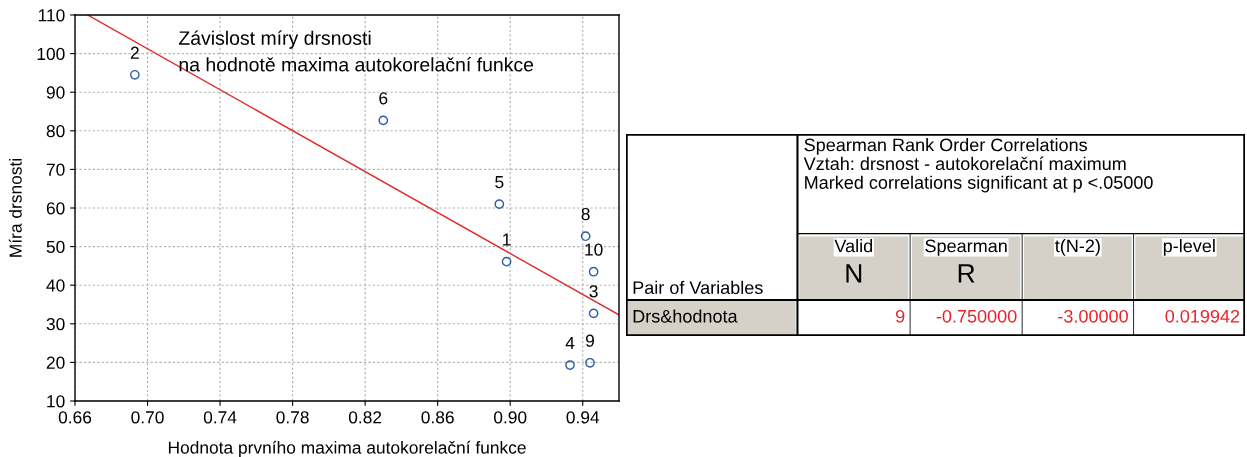 The image size is (1247, 457). Describe the element at coordinates (55, 131) in the screenshot. I see `y-tick-label: 80` at that location.